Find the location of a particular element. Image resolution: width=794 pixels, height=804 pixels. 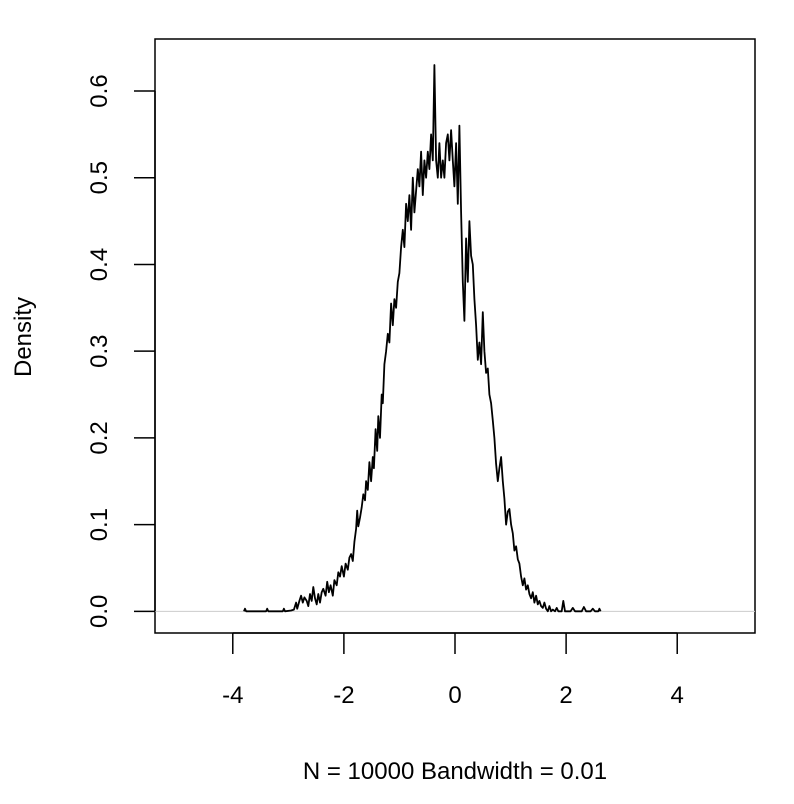

x-tick-label: 0 is located at coordinates (454, 695).